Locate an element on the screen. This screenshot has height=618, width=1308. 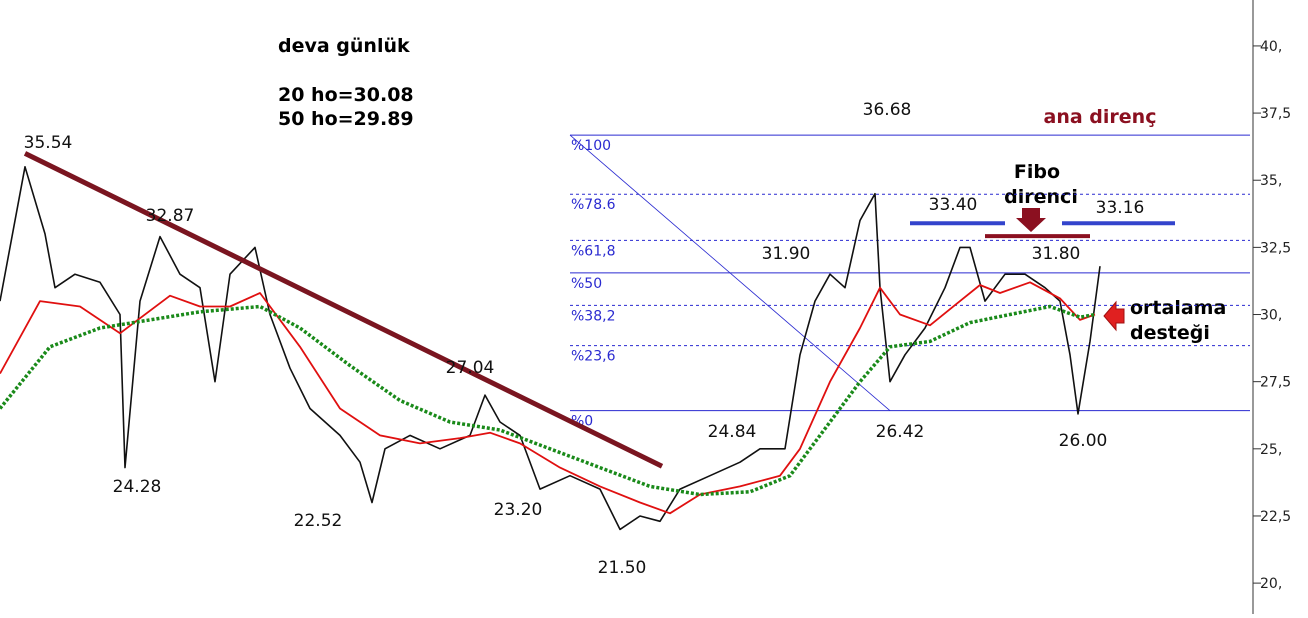
fib-swing is located at coordinates (730, 272).